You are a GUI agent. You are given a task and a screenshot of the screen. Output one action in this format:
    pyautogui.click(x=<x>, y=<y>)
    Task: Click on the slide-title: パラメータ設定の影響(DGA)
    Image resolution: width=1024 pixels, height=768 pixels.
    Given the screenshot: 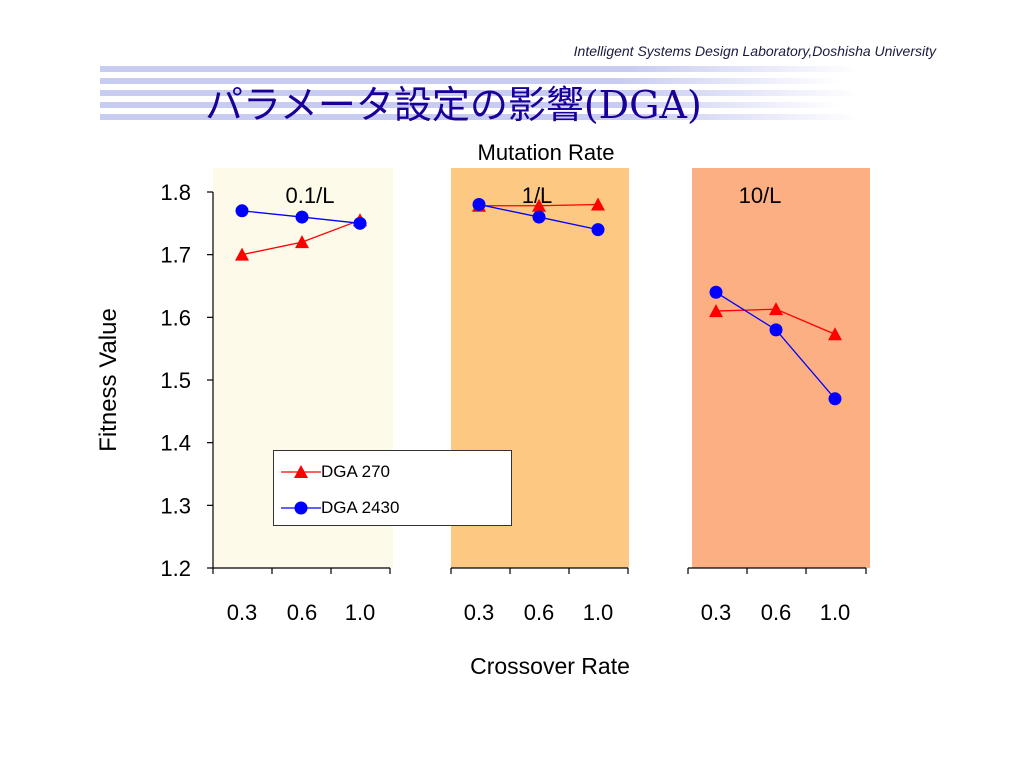 What is the action you would take?
    pyautogui.click(x=453, y=105)
    